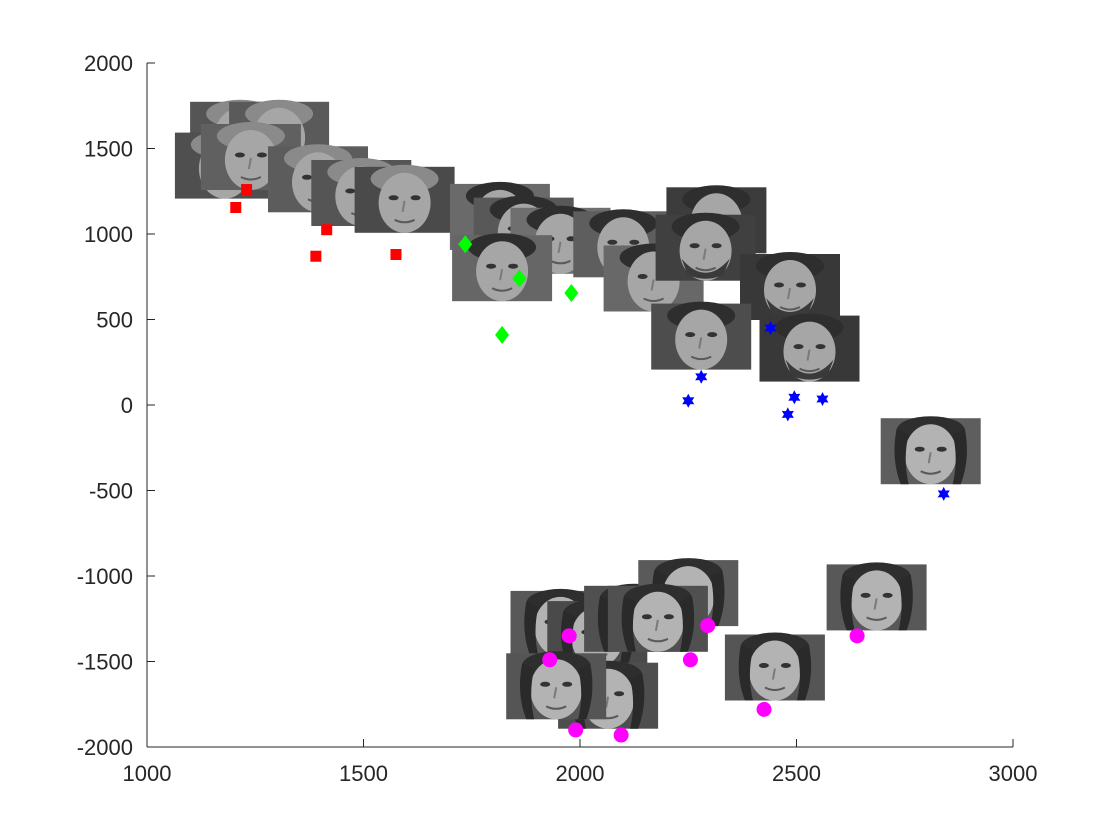 The height and width of the screenshot is (840, 1120). What do you see at coordinates (147, 773) in the screenshot?
I see `x-tick-label: 1000` at bounding box center [147, 773].